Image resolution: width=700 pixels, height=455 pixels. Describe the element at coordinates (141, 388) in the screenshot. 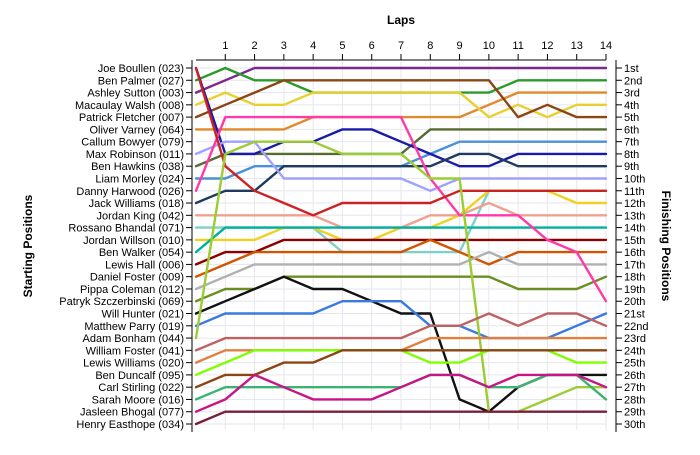

I see `starting-position-label: Carl Stirling (022)` at that location.